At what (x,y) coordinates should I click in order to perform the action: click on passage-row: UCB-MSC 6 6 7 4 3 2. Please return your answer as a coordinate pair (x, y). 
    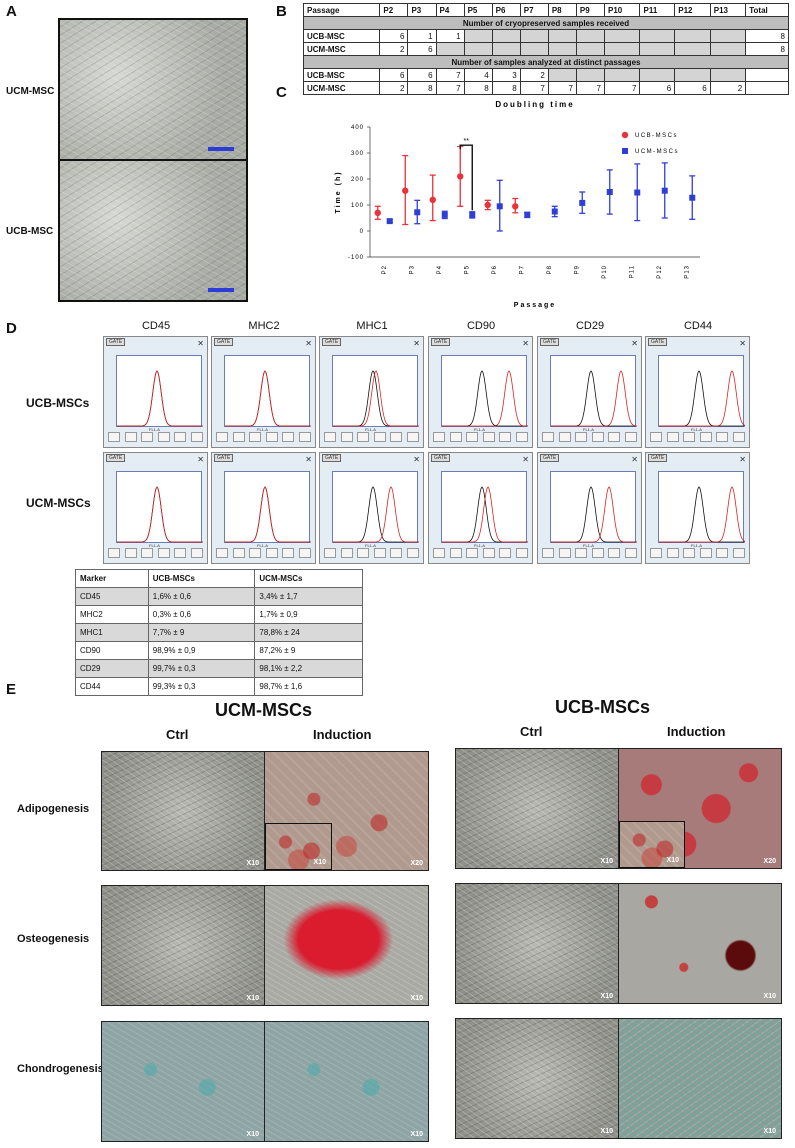
    Looking at the image, I should click on (545, 75).